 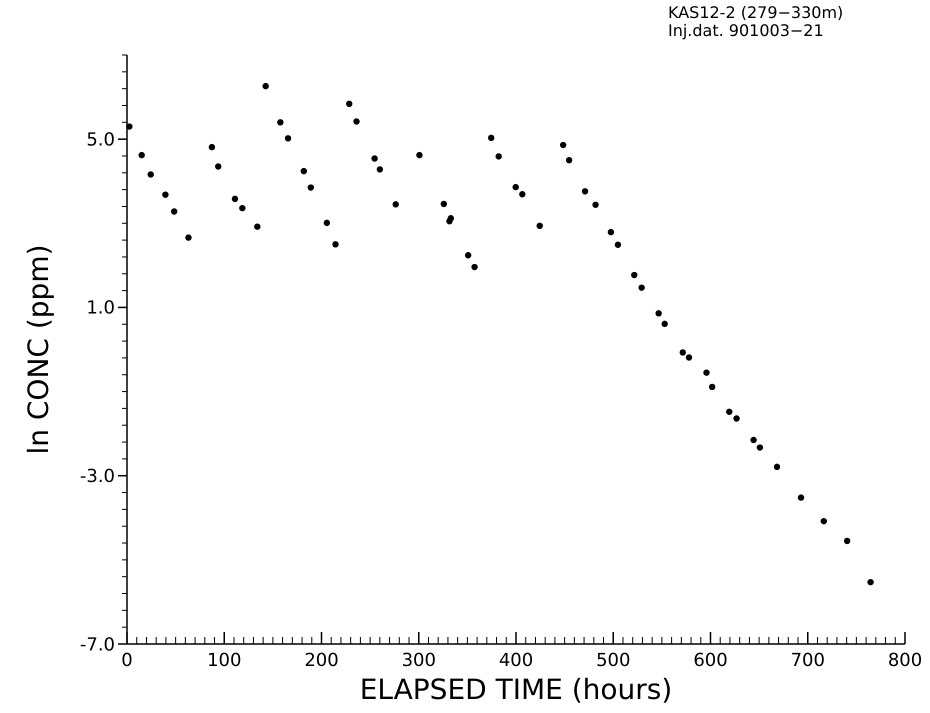 I want to click on x-axis-title: ELAPSED TIME (hours), so click(x=516, y=689).